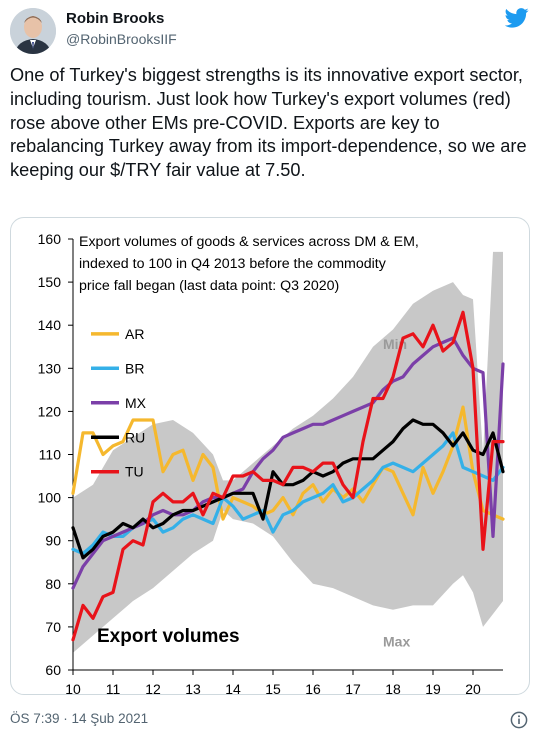 The width and height of the screenshot is (540, 743). I want to click on twitter-bird-icon, so click(516, 18).